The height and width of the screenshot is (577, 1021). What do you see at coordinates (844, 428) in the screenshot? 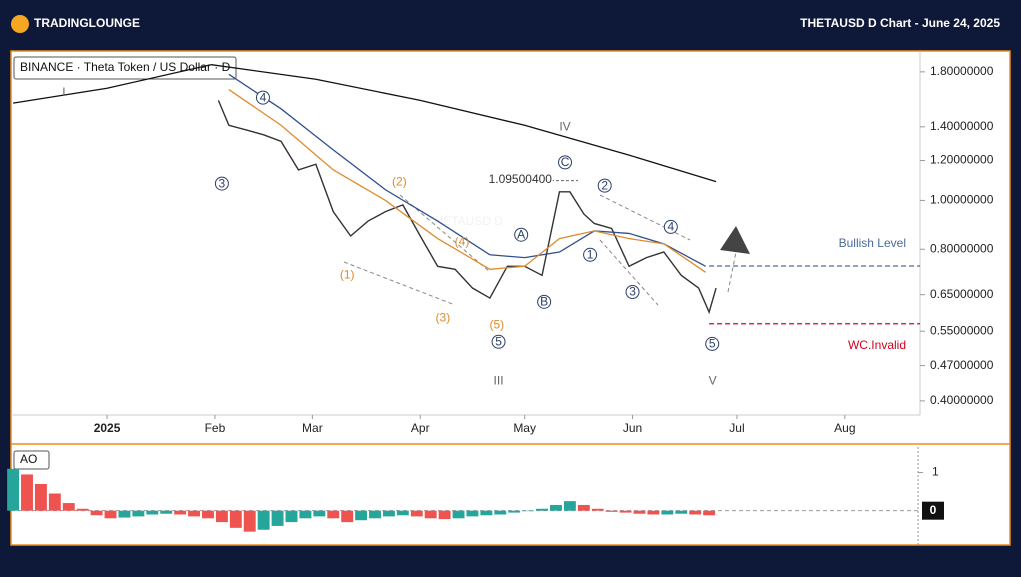
I see `x-tick-label: Aug` at bounding box center [844, 428].